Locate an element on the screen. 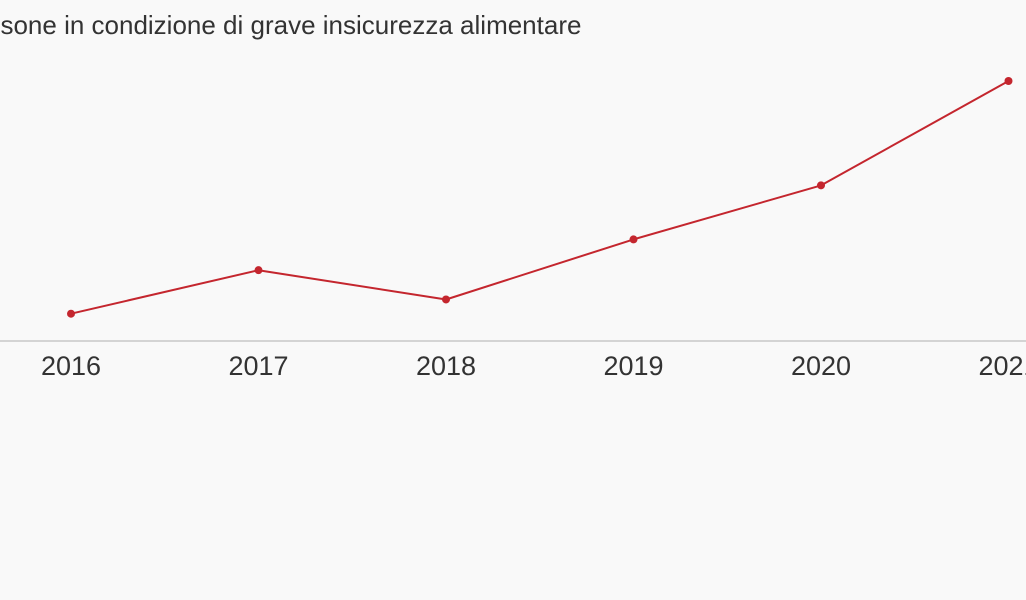 The width and height of the screenshot is (1026, 600). data-point-2021 is located at coordinates (1008, 81).